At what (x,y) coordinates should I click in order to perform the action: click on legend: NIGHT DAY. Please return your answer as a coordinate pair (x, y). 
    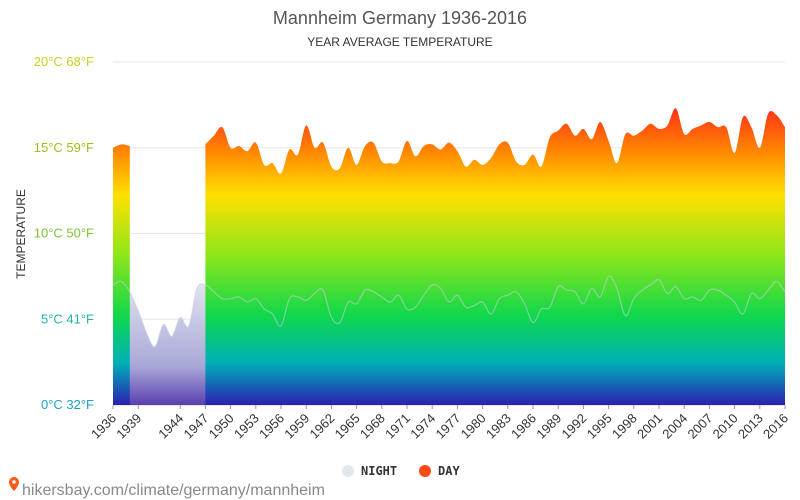
    Looking at the image, I should click on (401, 471).